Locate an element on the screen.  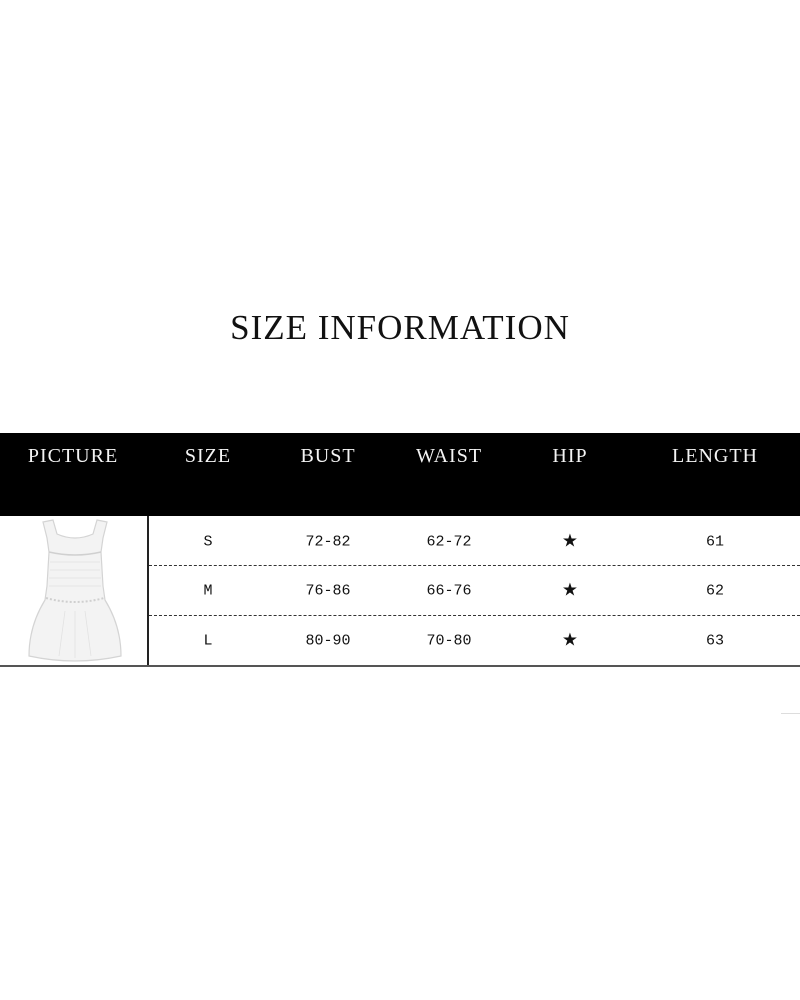
waist-cell: 70-80 is located at coordinates (449, 641).